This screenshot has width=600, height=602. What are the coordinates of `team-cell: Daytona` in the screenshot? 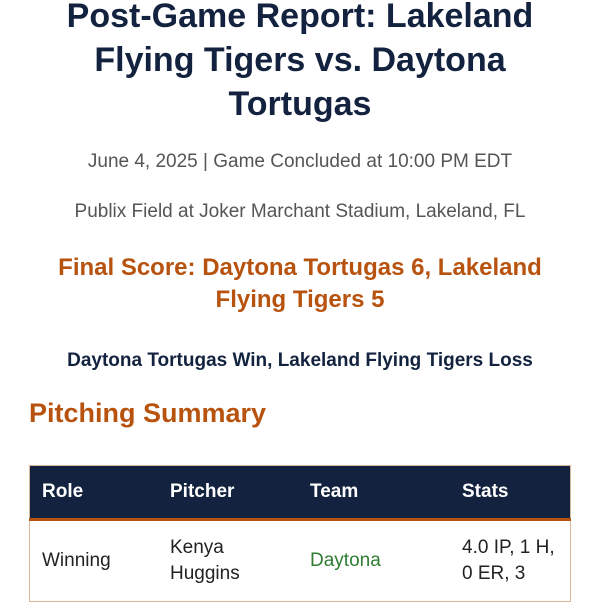 It's located at (345, 560).